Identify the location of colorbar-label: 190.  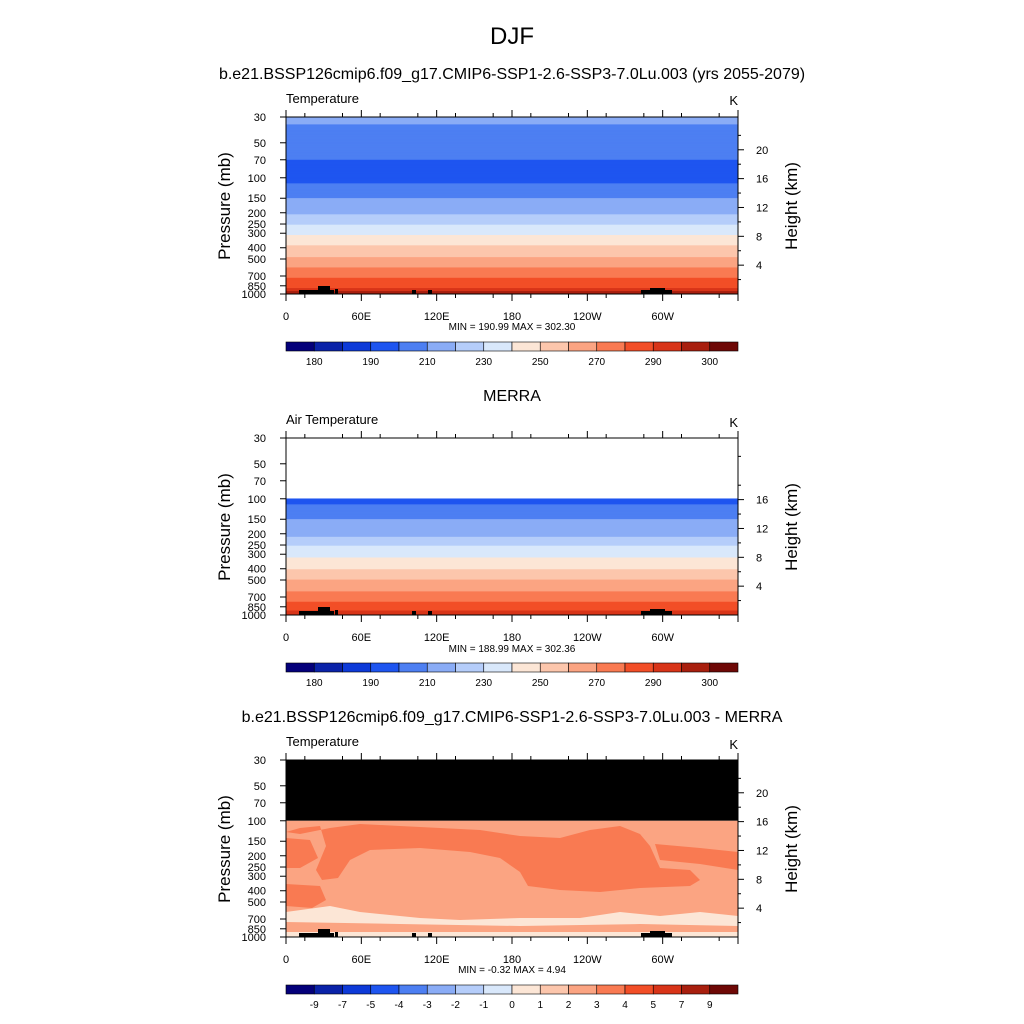
(370, 683).